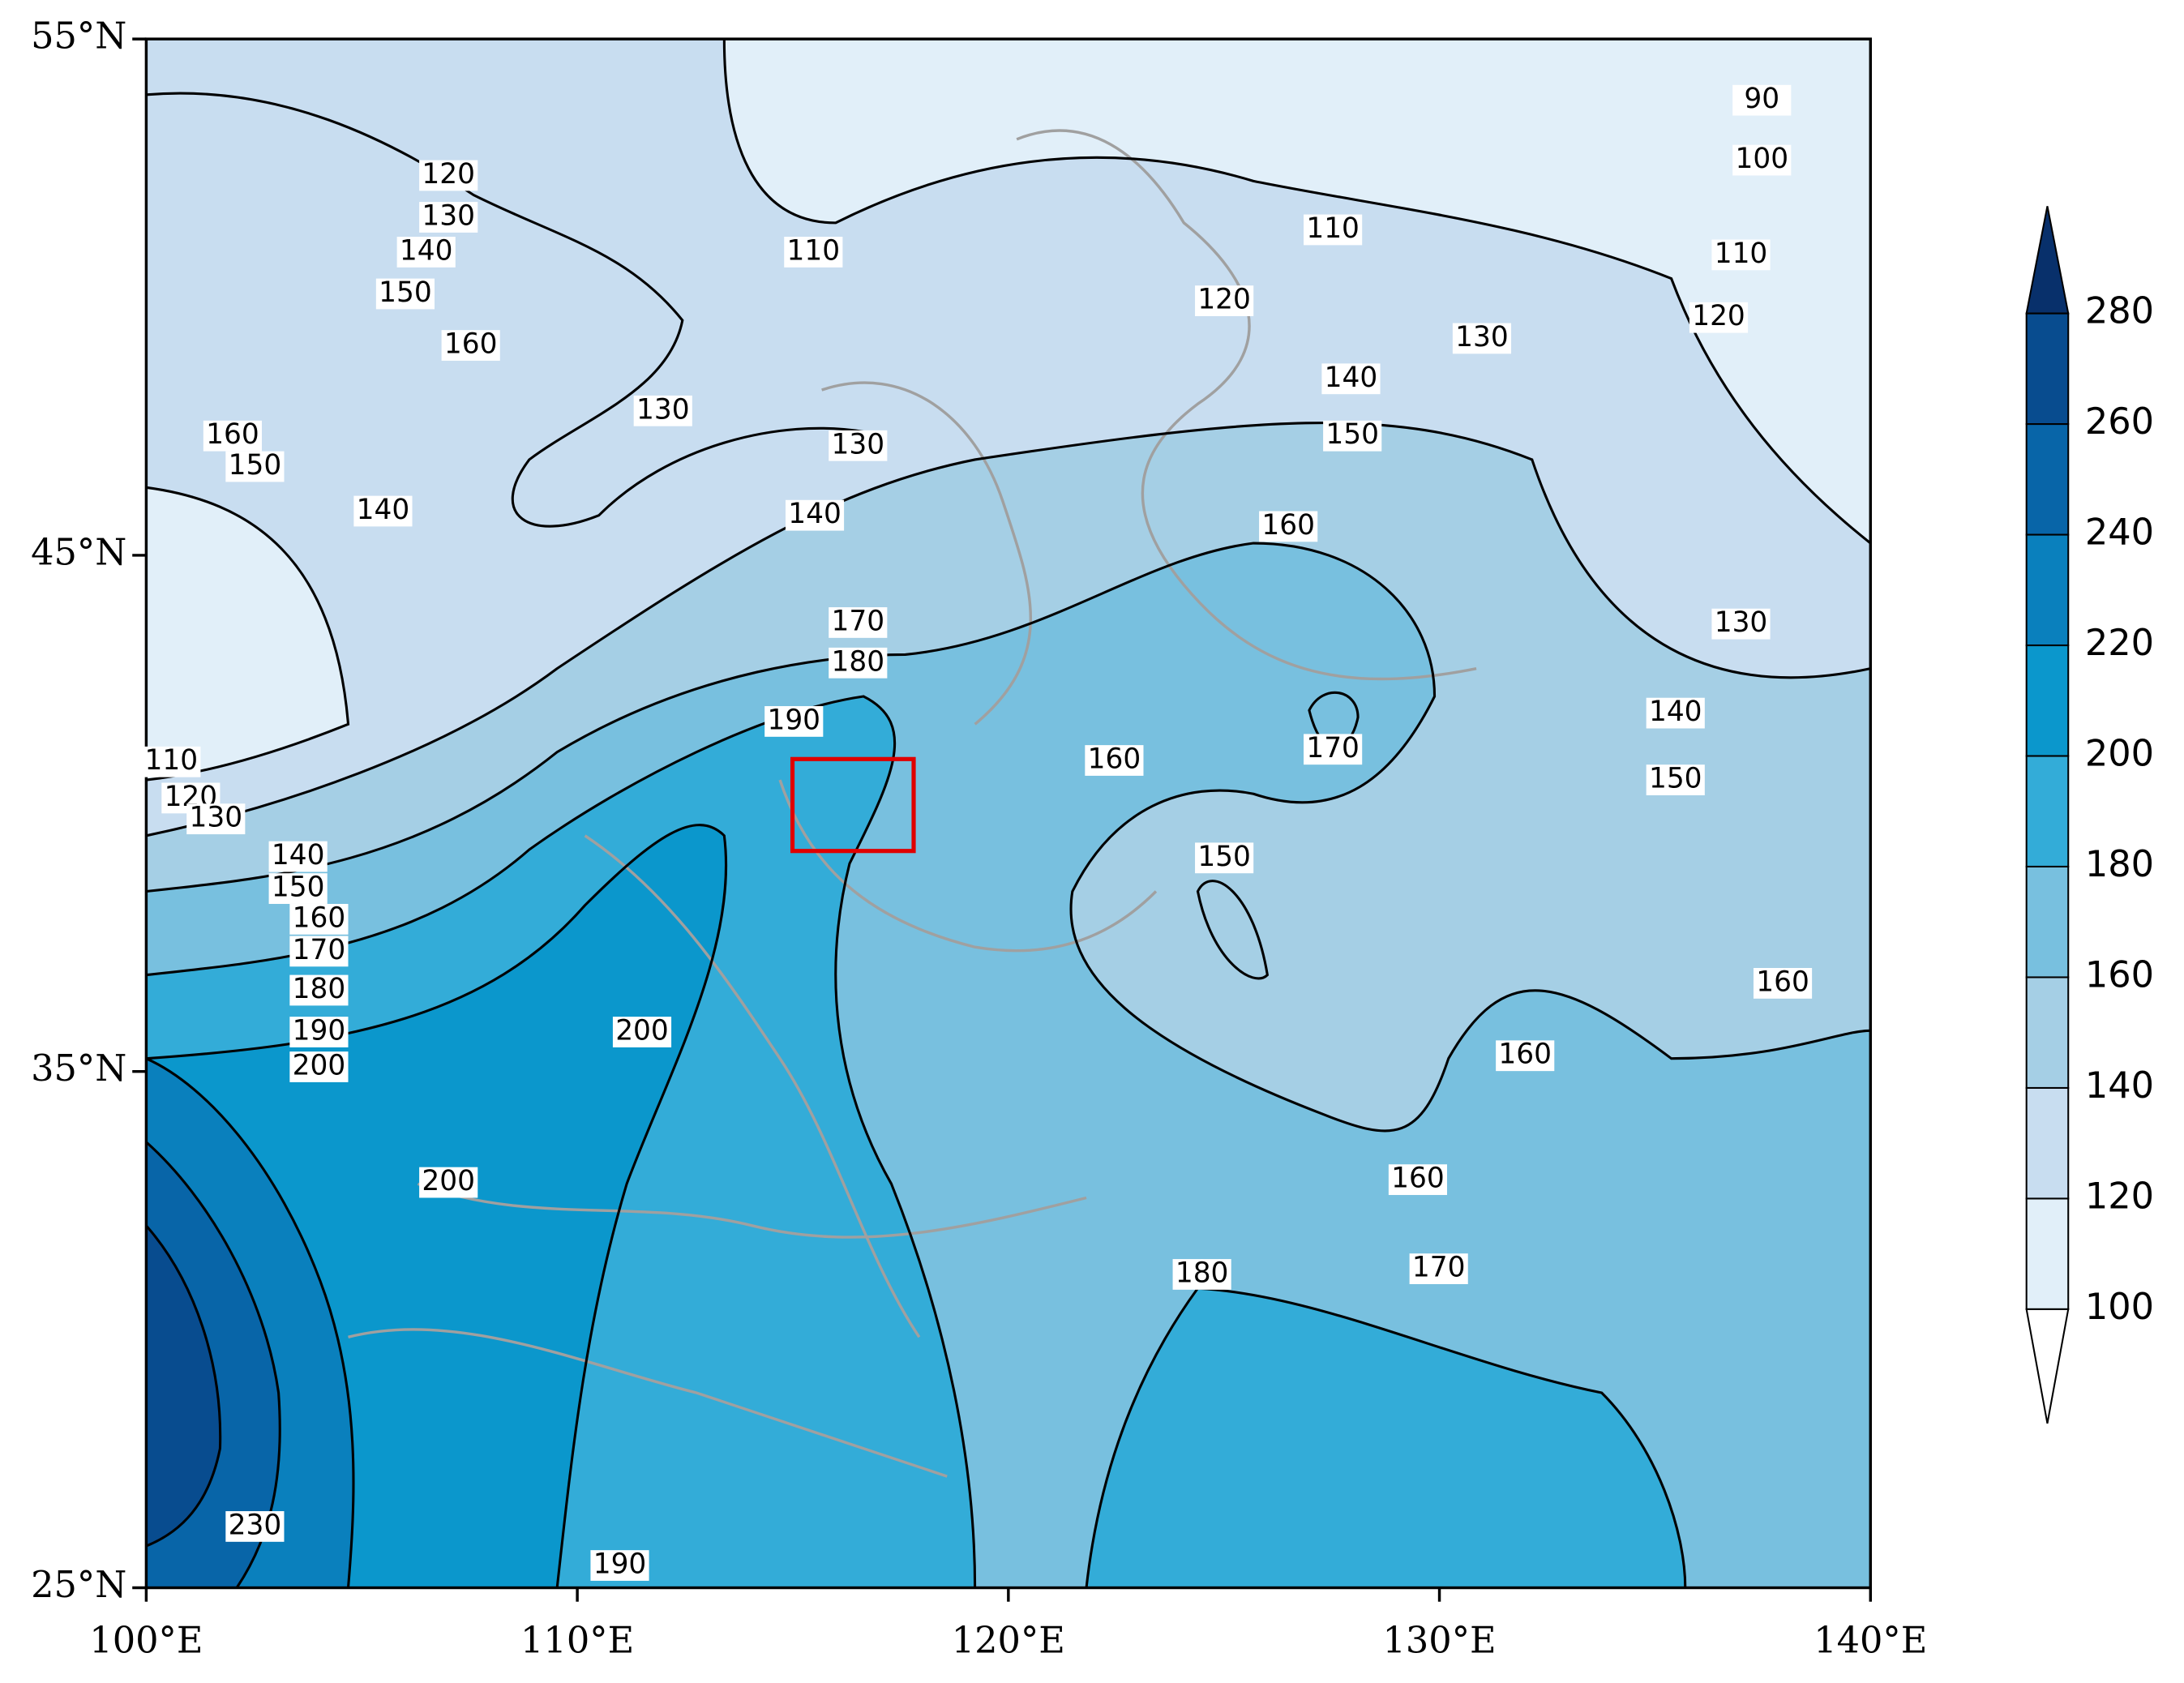 The image size is (2184, 1683). What do you see at coordinates (78, 552) in the screenshot?
I see `y-tick-label: 45°N` at bounding box center [78, 552].